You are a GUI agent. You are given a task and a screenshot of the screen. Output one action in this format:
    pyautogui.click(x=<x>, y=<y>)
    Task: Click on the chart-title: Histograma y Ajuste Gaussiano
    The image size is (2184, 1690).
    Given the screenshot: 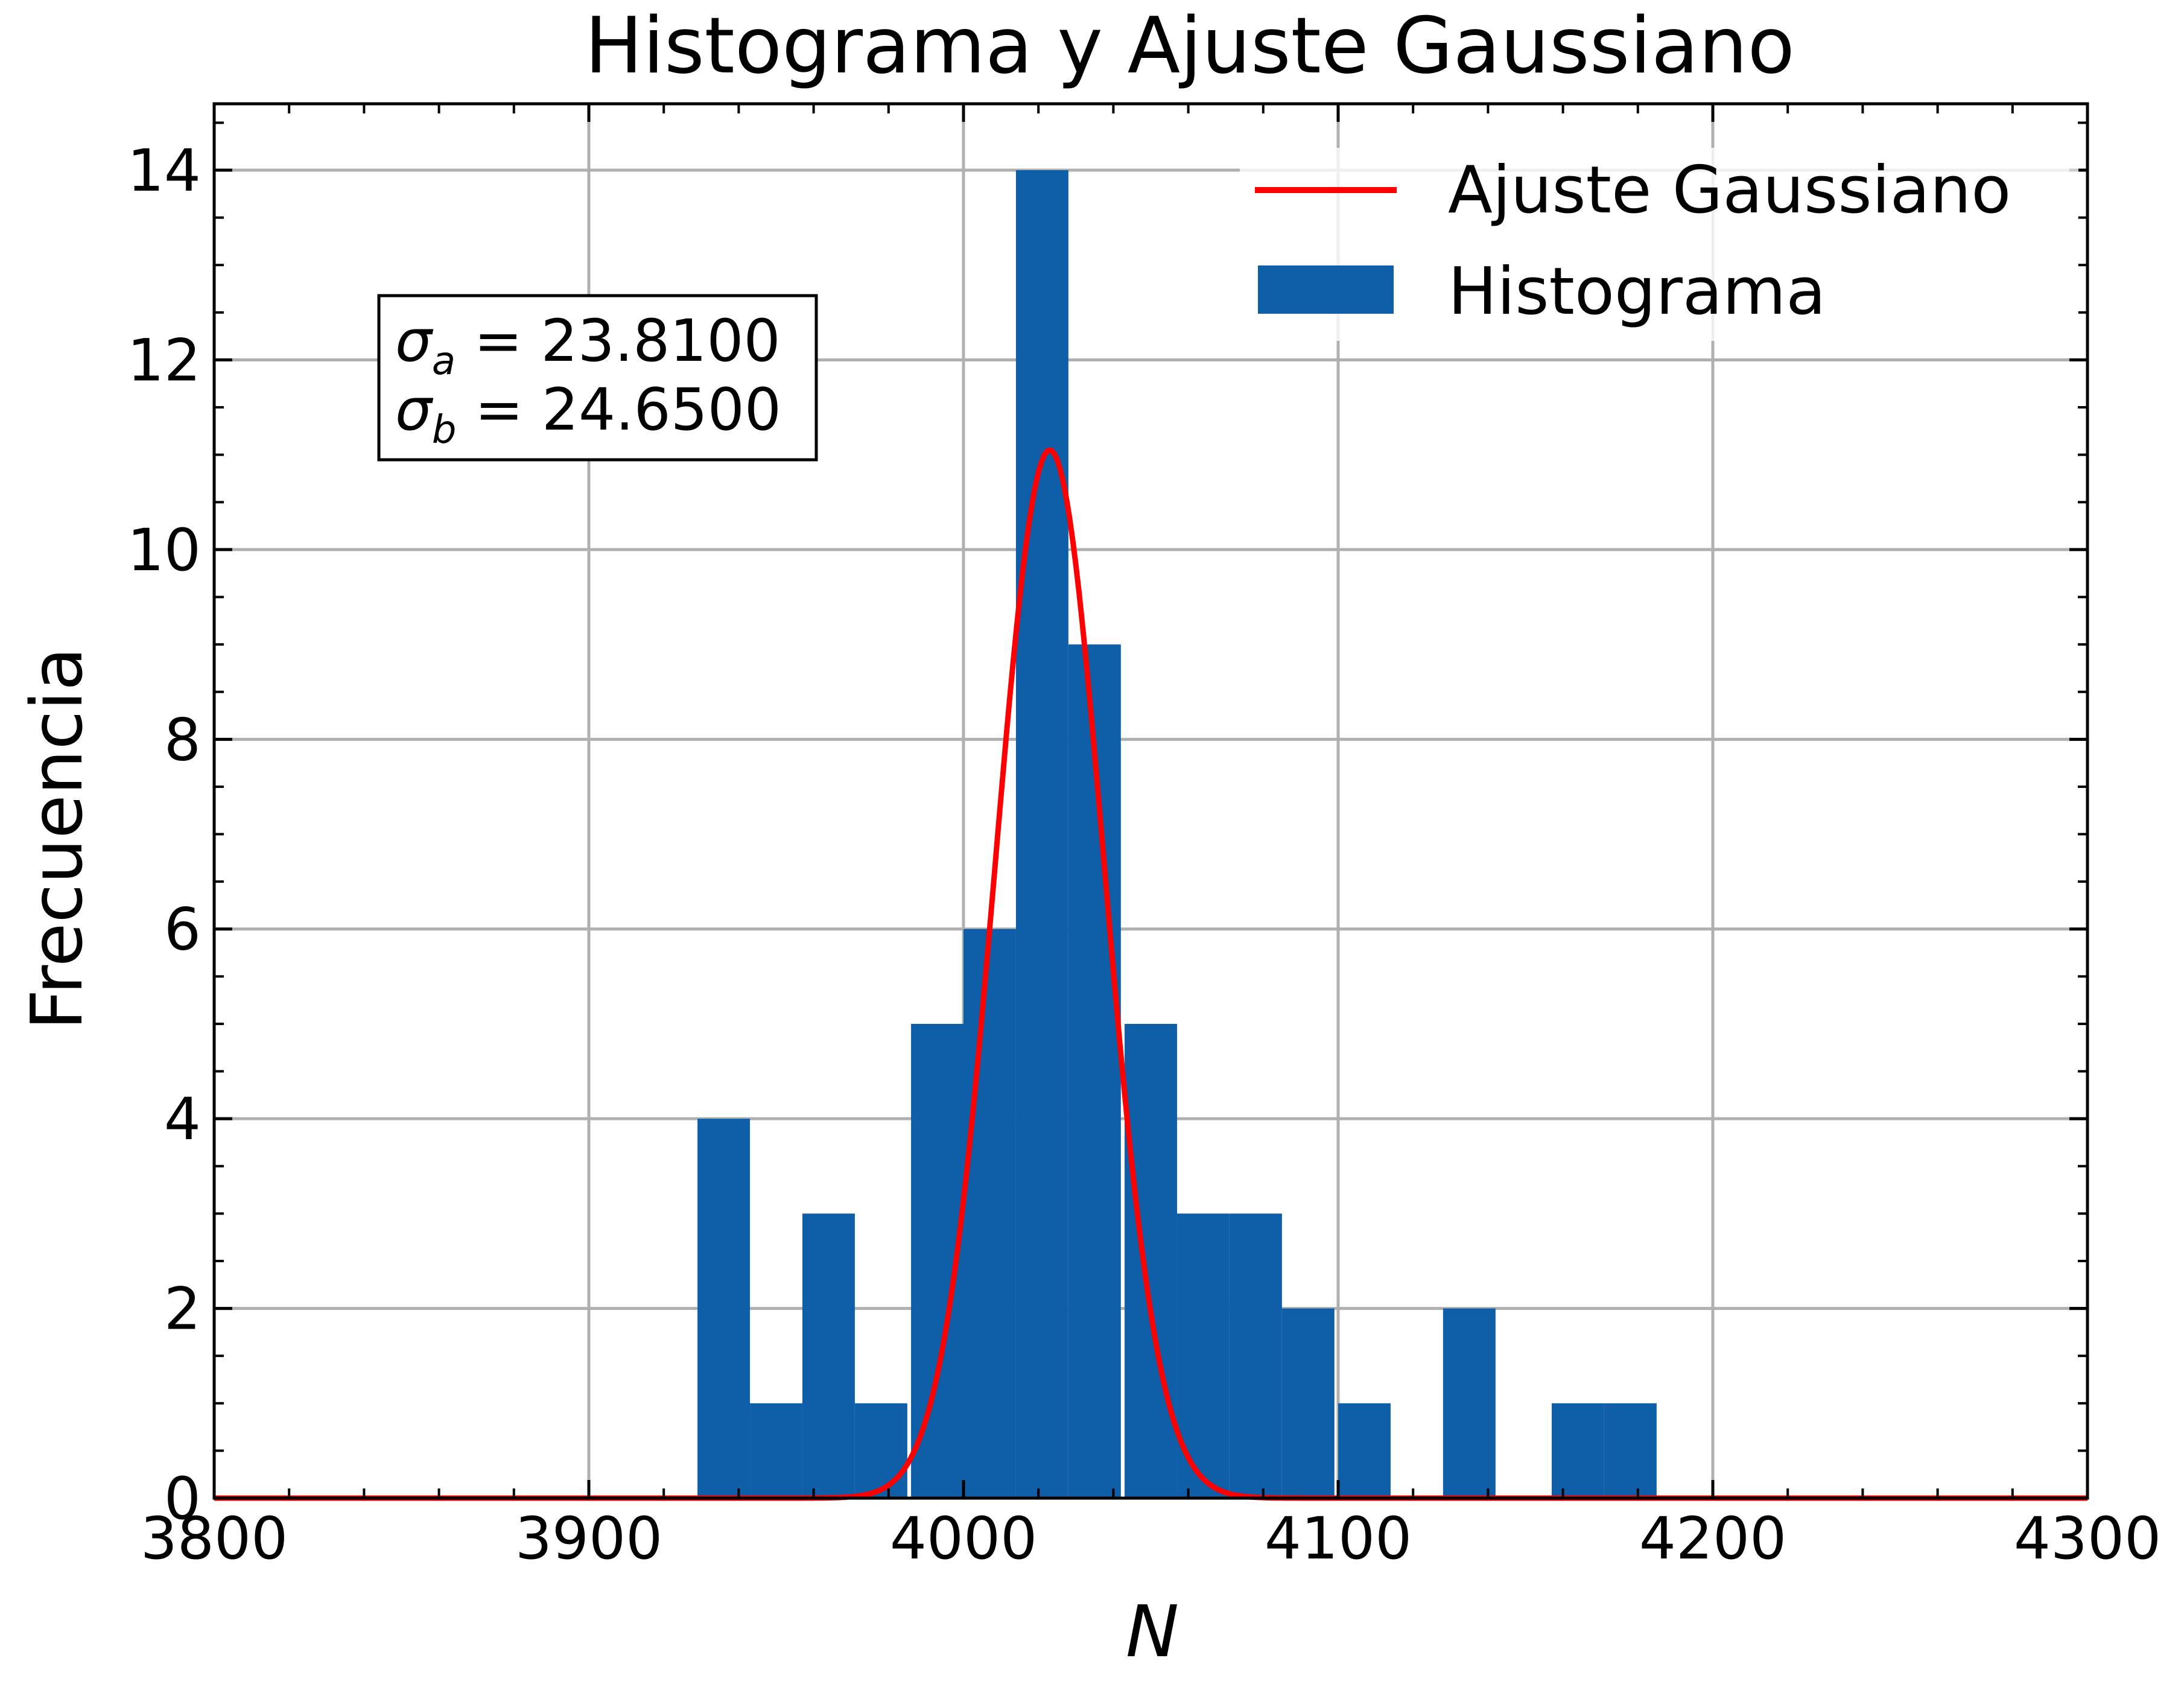 What is the action you would take?
    pyautogui.click(x=1190, y=46)
    